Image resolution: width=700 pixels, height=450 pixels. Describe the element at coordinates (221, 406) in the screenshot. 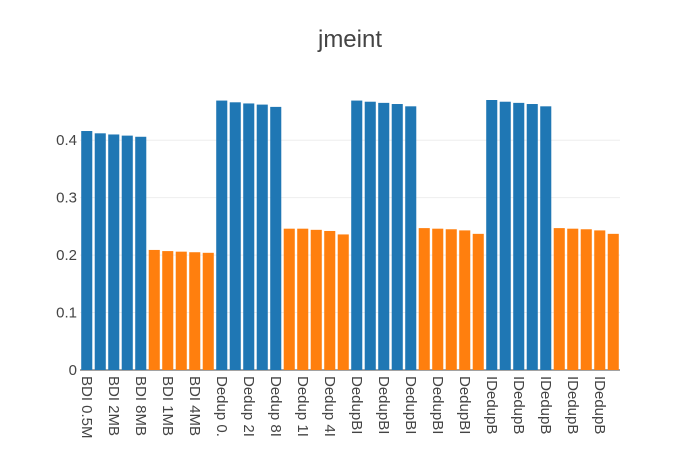

I see `x-tick-label: Dedup 0.` at that location.